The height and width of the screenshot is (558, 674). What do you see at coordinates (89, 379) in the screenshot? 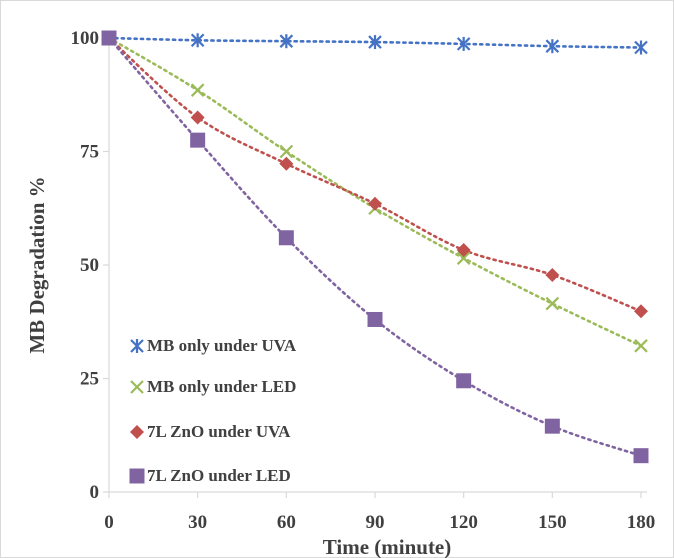
I see `y-tick-label: 25` at bounding box center [89, 379].